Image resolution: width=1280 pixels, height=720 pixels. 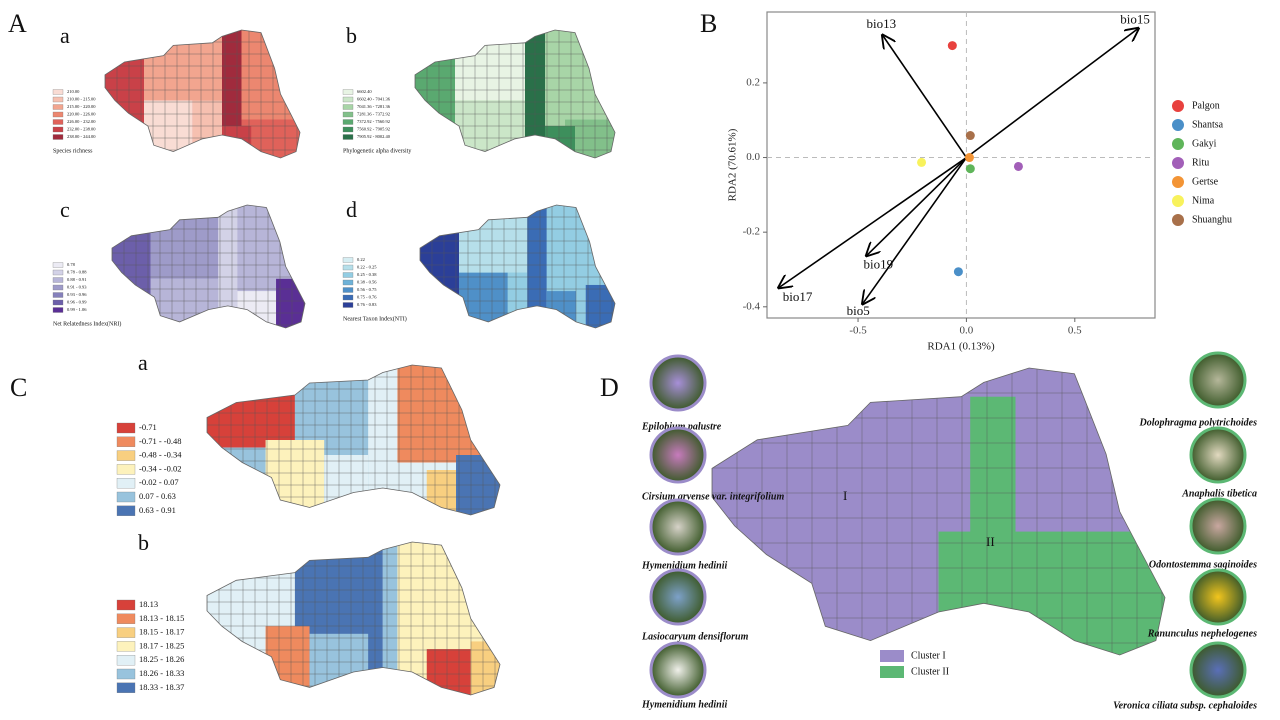 What do you see at coordinates (609, 387) in the screenshot?
I see `panel-label: D` at bounding box center [609, 387].